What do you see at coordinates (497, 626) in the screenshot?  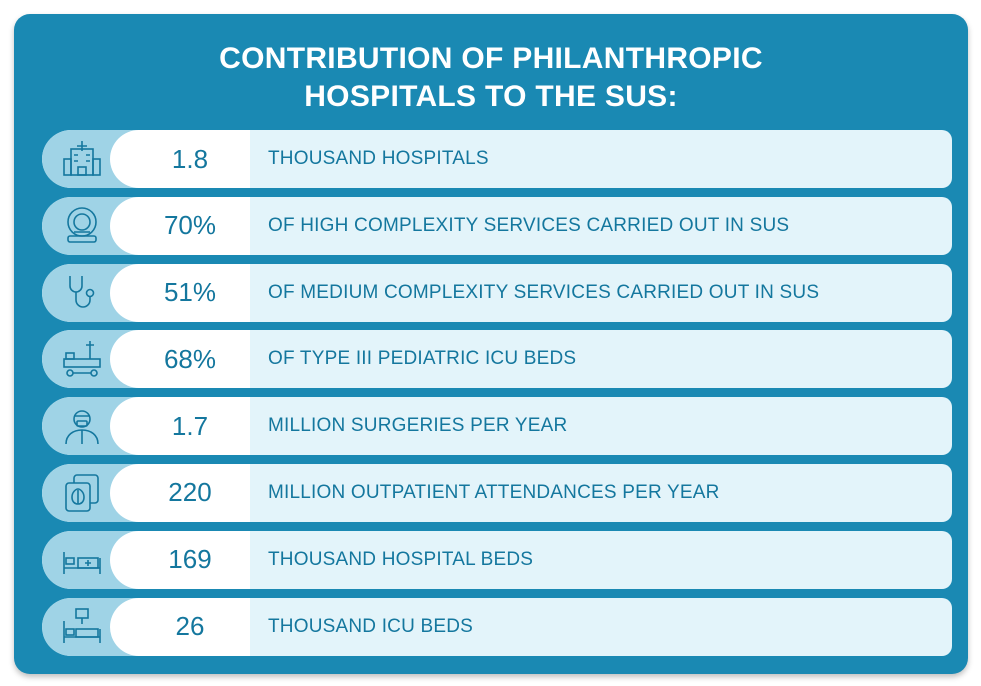 I see `stat-row: 26 THOUSAND ICU BEDS` at bounding box center [497, 626].